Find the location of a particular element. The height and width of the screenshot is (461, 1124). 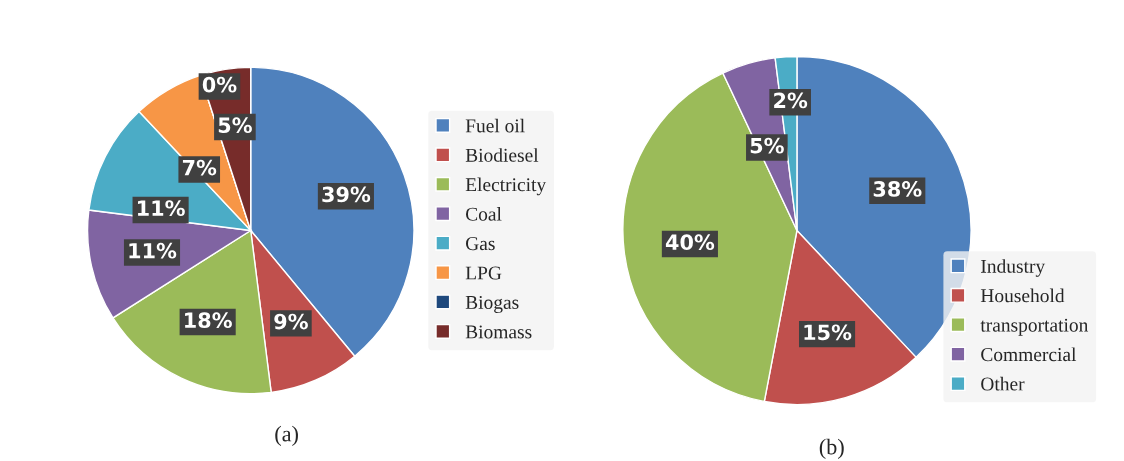

data-label: 9% is located at coordinates (291, 321).